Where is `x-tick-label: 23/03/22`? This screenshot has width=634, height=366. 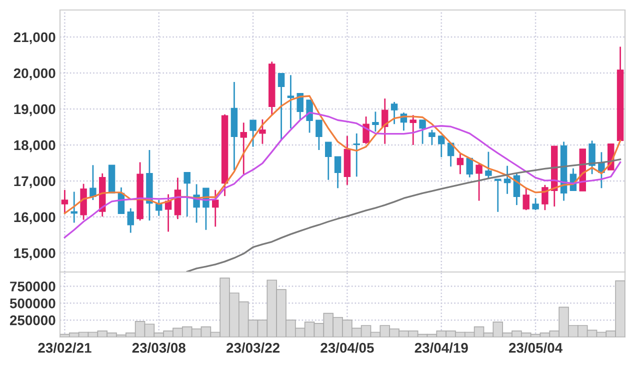
x-tick-label: 23/03/22 is located at coordinates (253, 347).